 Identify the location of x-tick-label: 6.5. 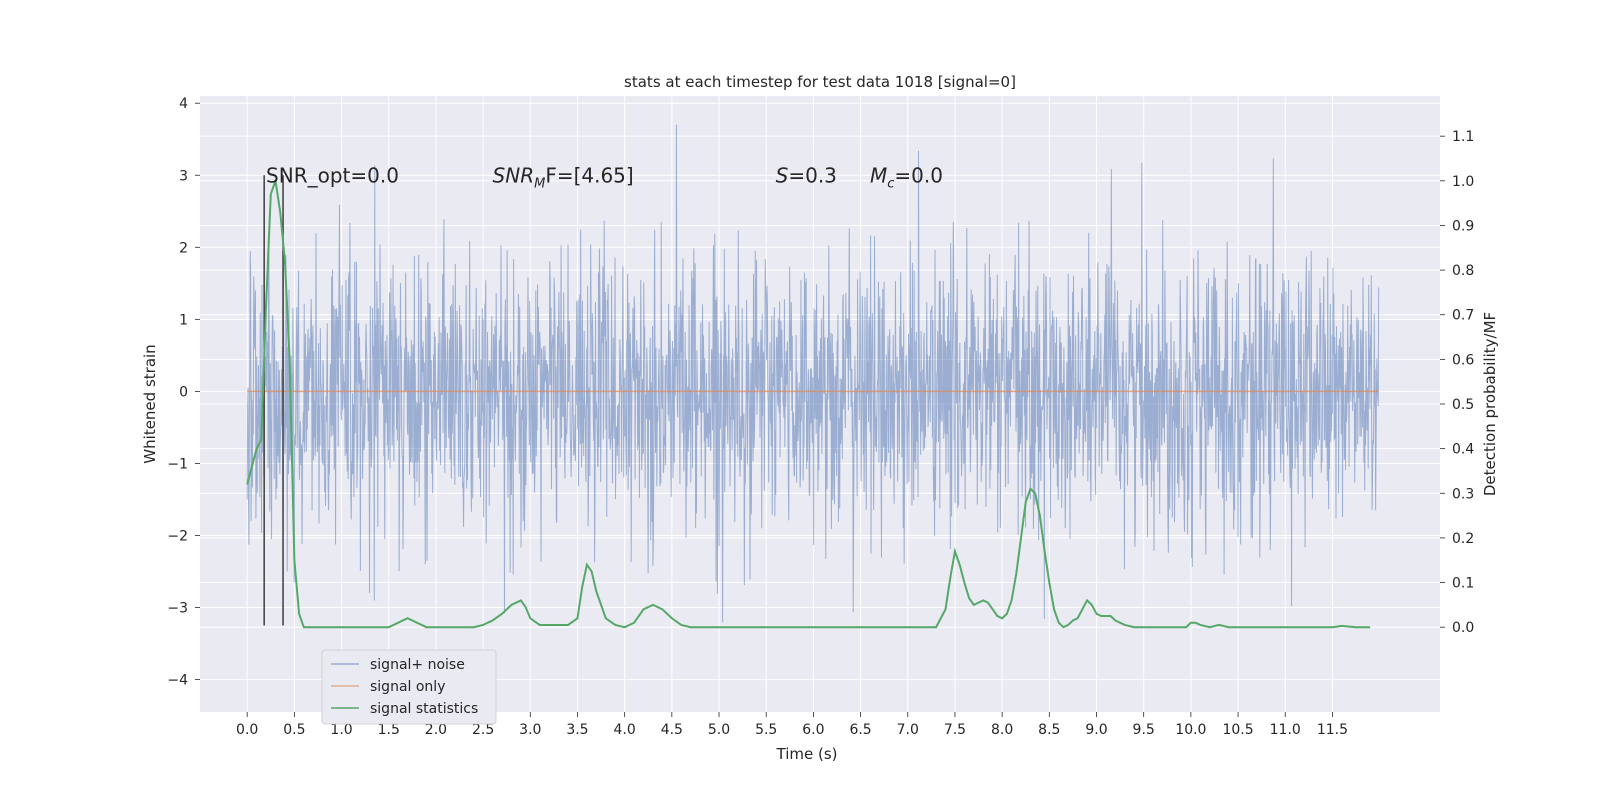
(860, 730).